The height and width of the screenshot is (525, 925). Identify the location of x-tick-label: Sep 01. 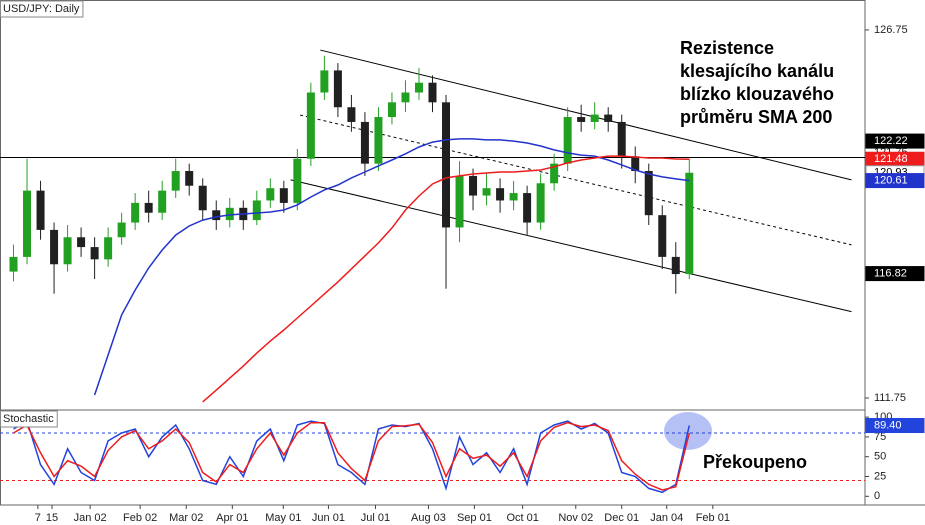
(474, 518).